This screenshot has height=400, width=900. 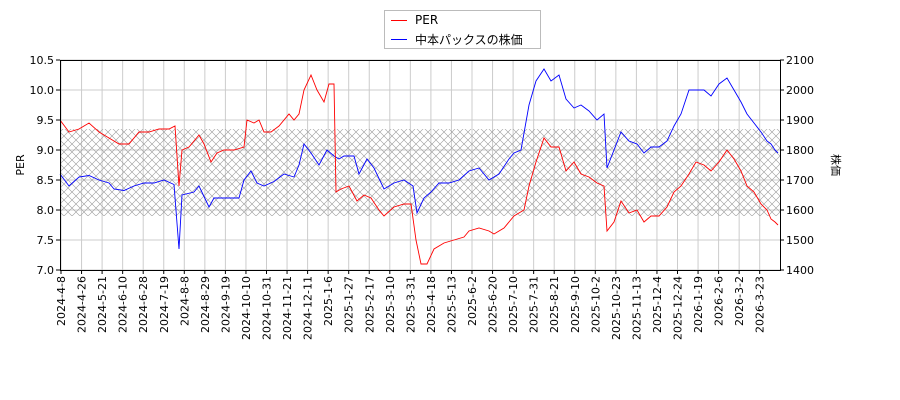 What do you see at coordinates (123, 304) in the screenshot?
I see `x-tick-label: 2024-6-10` at bounding box center [123, 304].